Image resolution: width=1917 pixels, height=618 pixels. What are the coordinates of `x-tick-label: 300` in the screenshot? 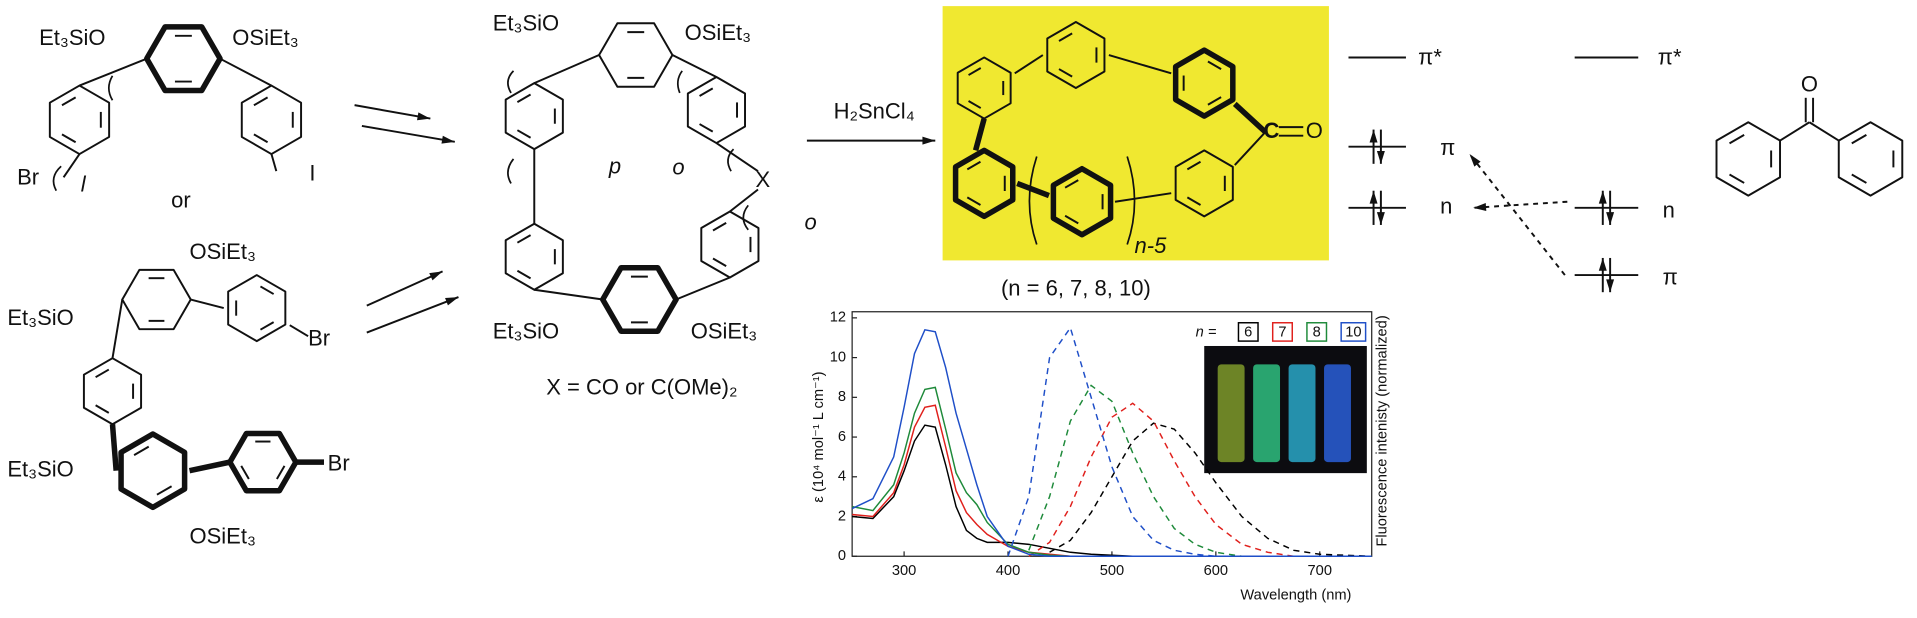 It's located at (904, 571).